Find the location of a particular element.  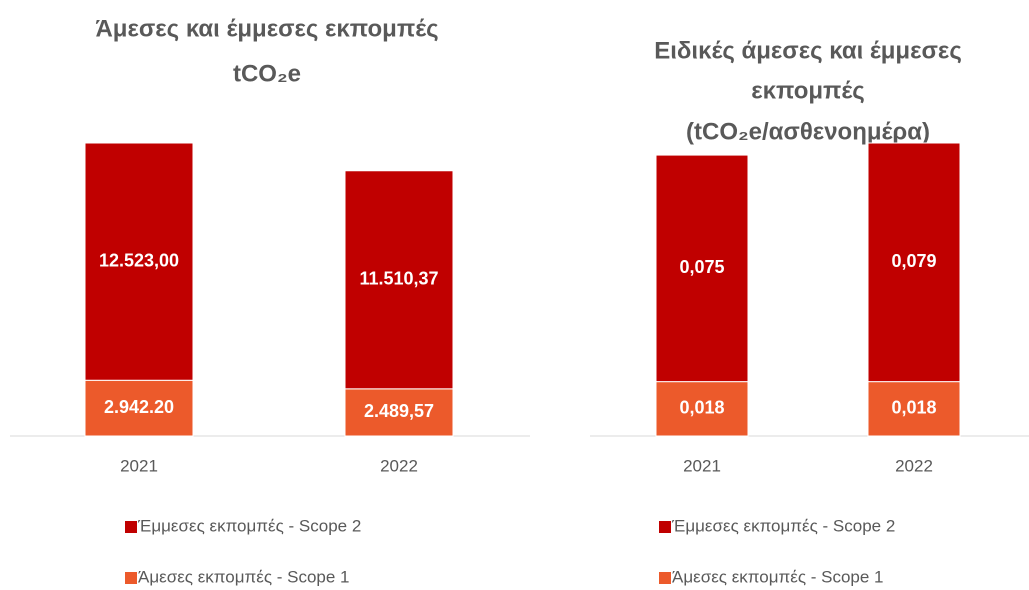

chart-title: Άμεσες και έμμεσες εκπομπές is located at coordinates (266, 28).